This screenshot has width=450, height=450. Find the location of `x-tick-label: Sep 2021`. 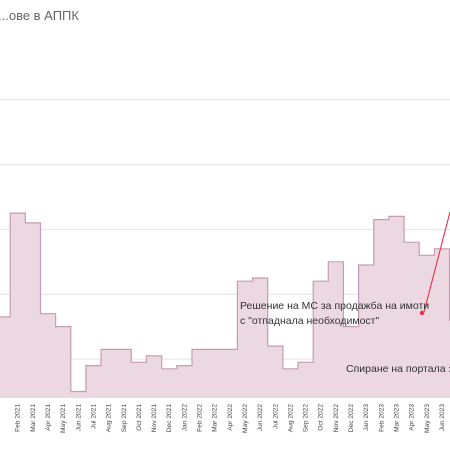

x-tick-label: Sep 2021 is located at coordinates (124, 418).